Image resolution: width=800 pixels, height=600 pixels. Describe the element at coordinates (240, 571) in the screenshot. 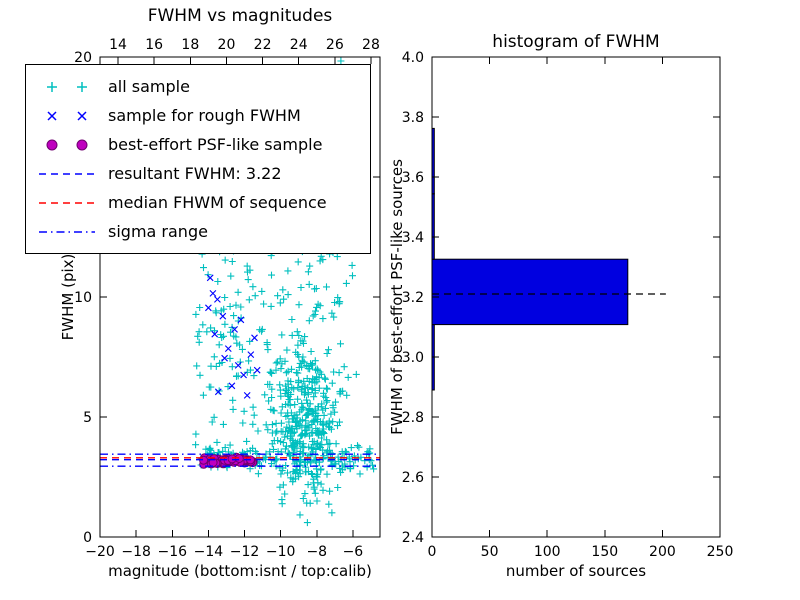

I see `left-plot-xlabel: magnitude (bottom:isnt / top:calib)` at that location.